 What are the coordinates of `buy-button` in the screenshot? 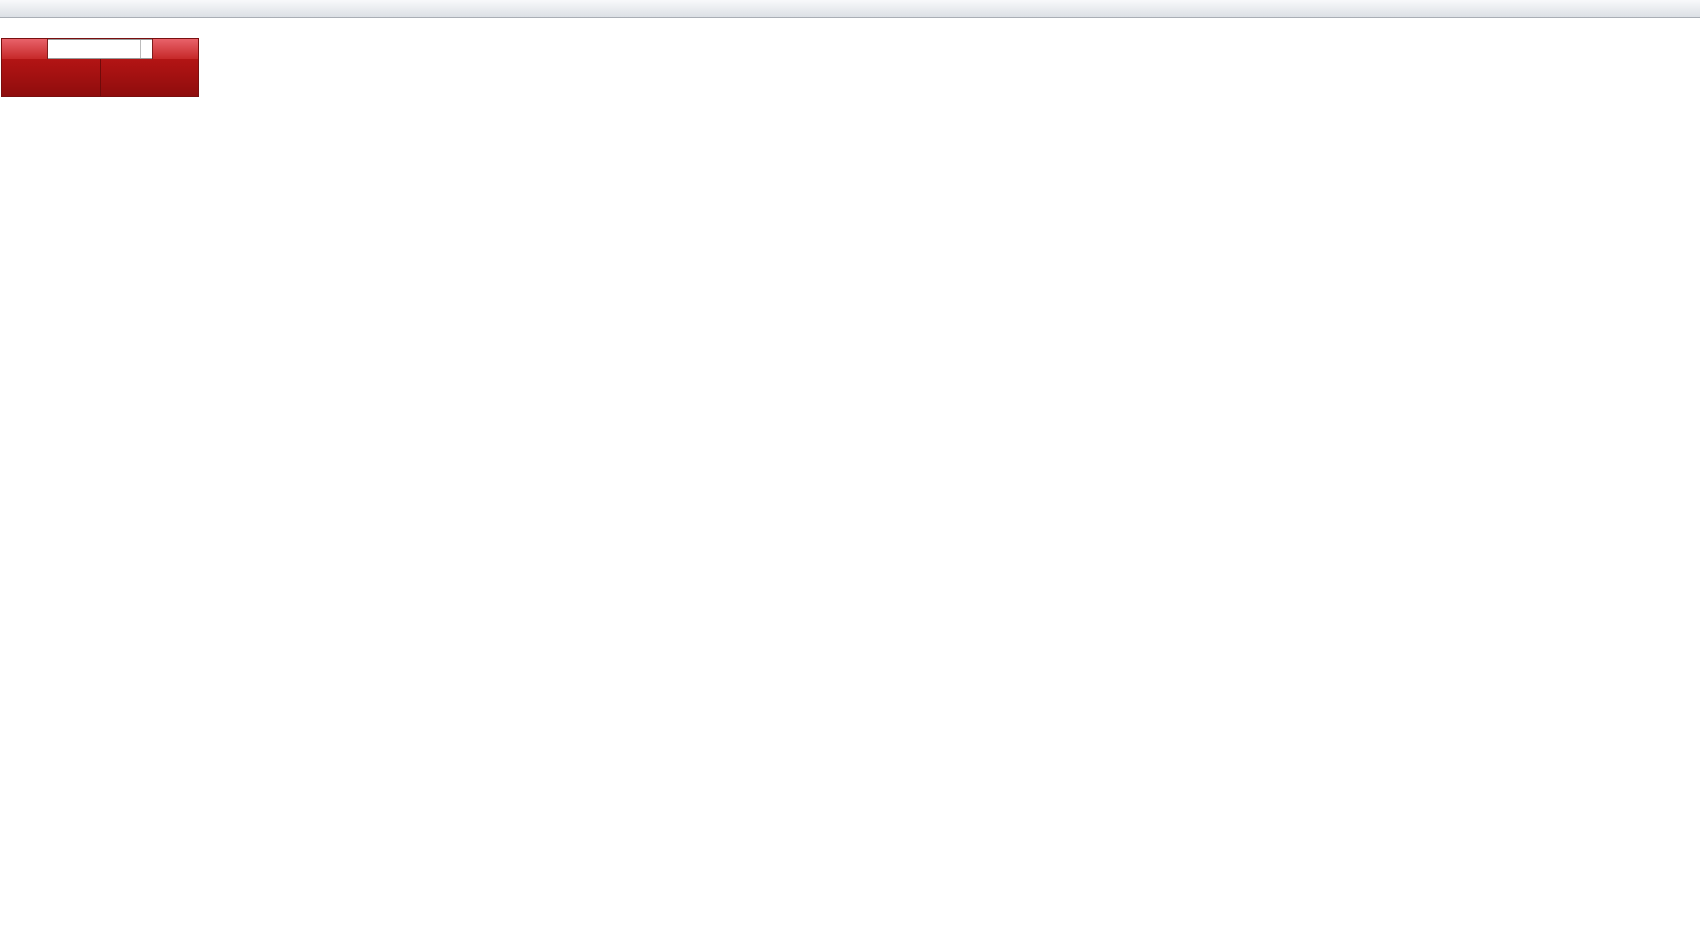 It's located at (175, 49).